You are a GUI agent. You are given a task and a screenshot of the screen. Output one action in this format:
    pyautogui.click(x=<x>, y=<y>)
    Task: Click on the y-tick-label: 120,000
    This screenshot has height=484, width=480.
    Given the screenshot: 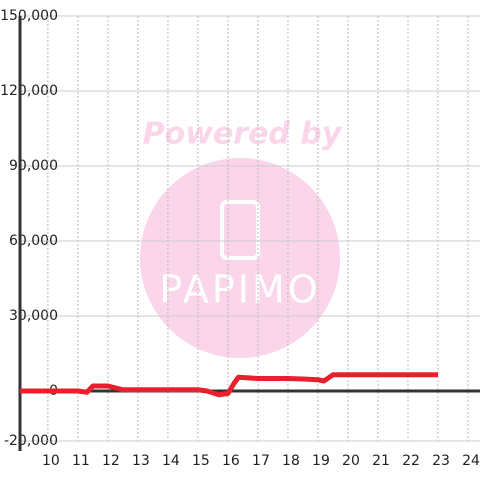 What is the action you would take?
    pyautogui.click(x=29, y=91)
    